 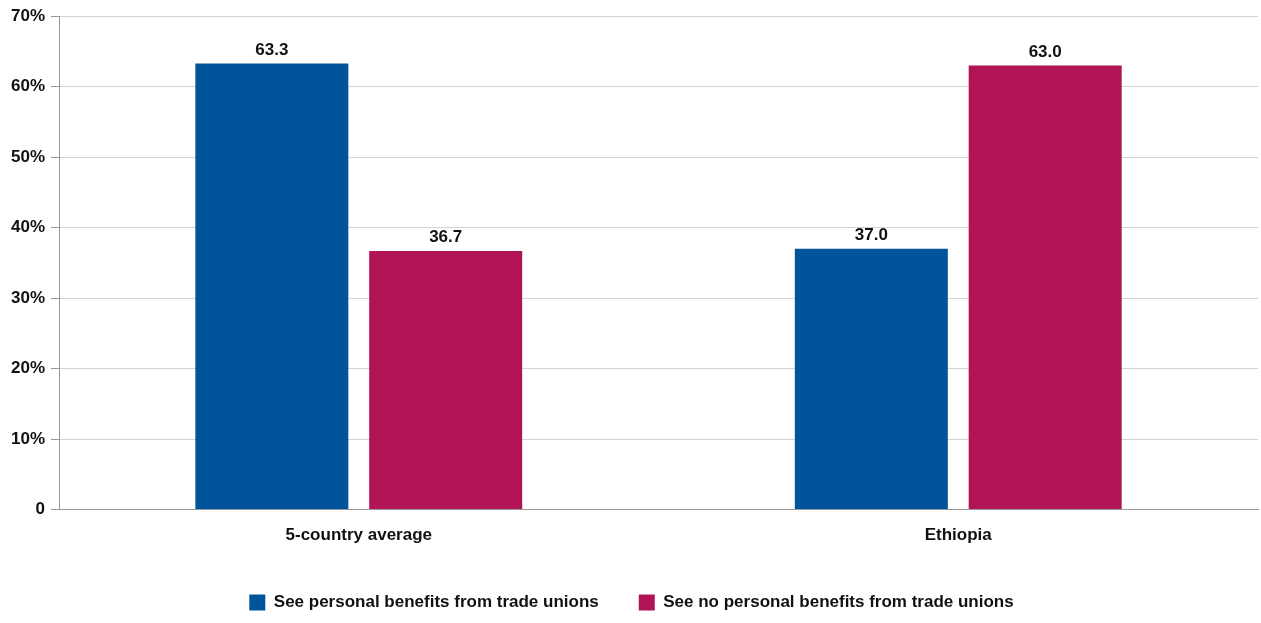 I want to click on y-tick-label: 10%, so click(x=28, y=438).